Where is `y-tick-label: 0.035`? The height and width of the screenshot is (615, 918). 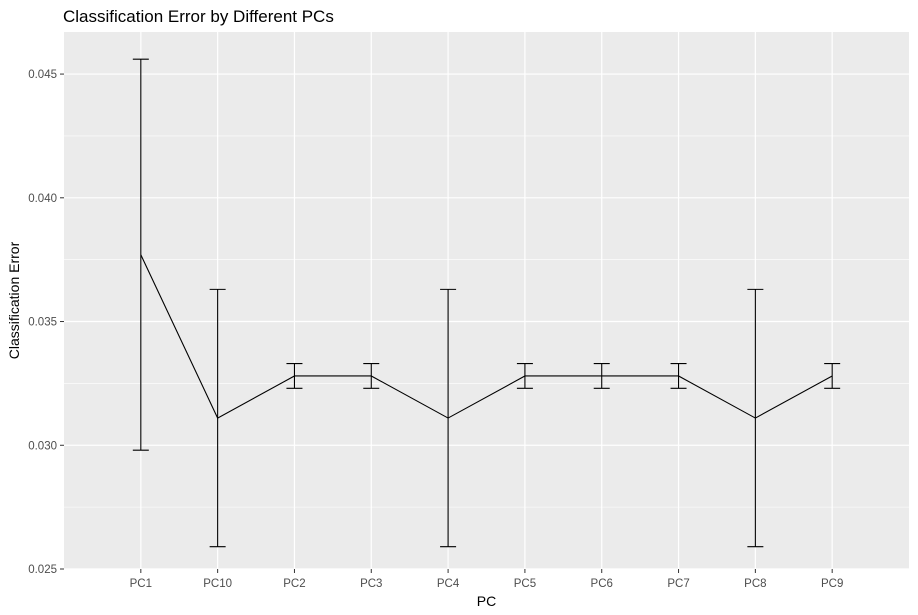 y-tick-label: 0.035 is located at coordinates (42, 323).